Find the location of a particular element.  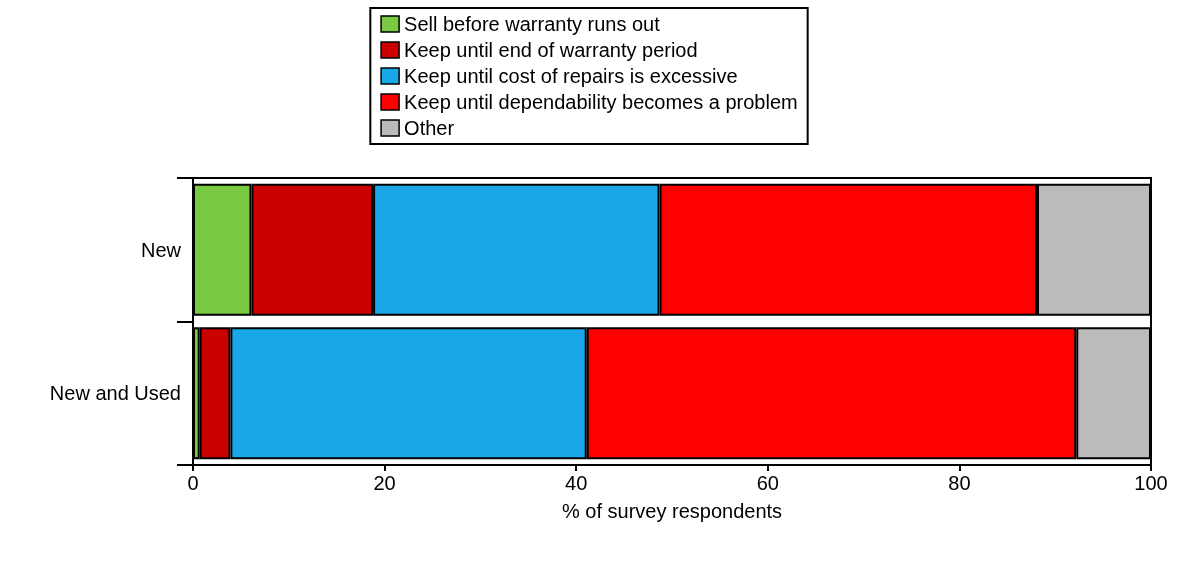

legend-label: Keep until end of warranty period is located at coordinates (551, 50).